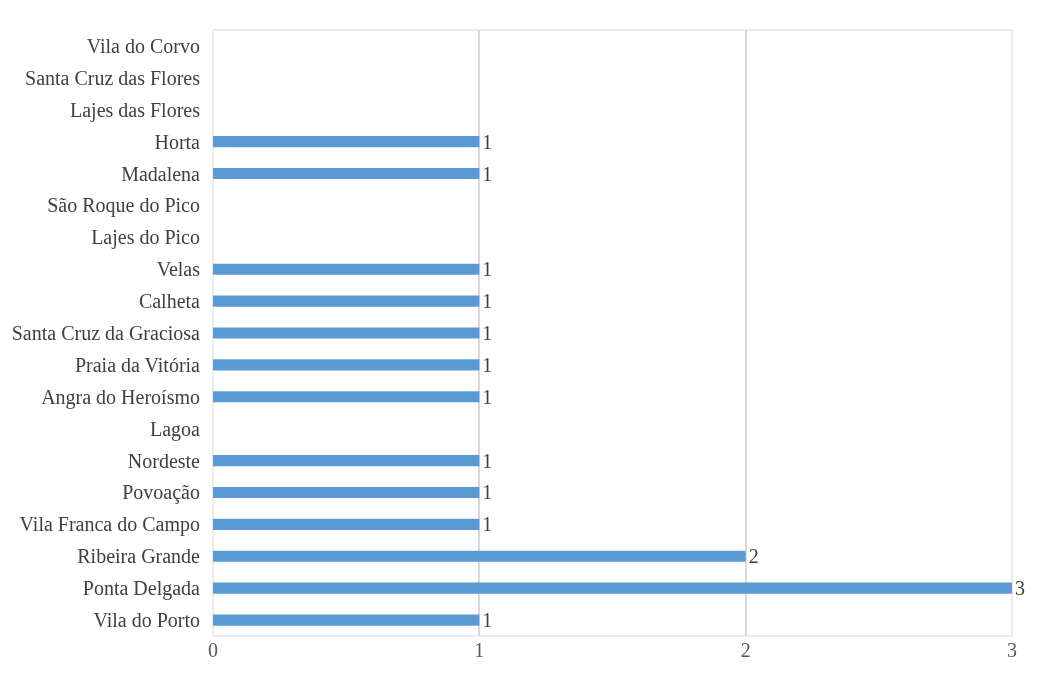 This screenshot has width=1052, height=686. What do you see at coordinates (143, 45) in the screenshot?
I see `y-tick-label: Vila do Corvo` at bounding box center [143, 45].